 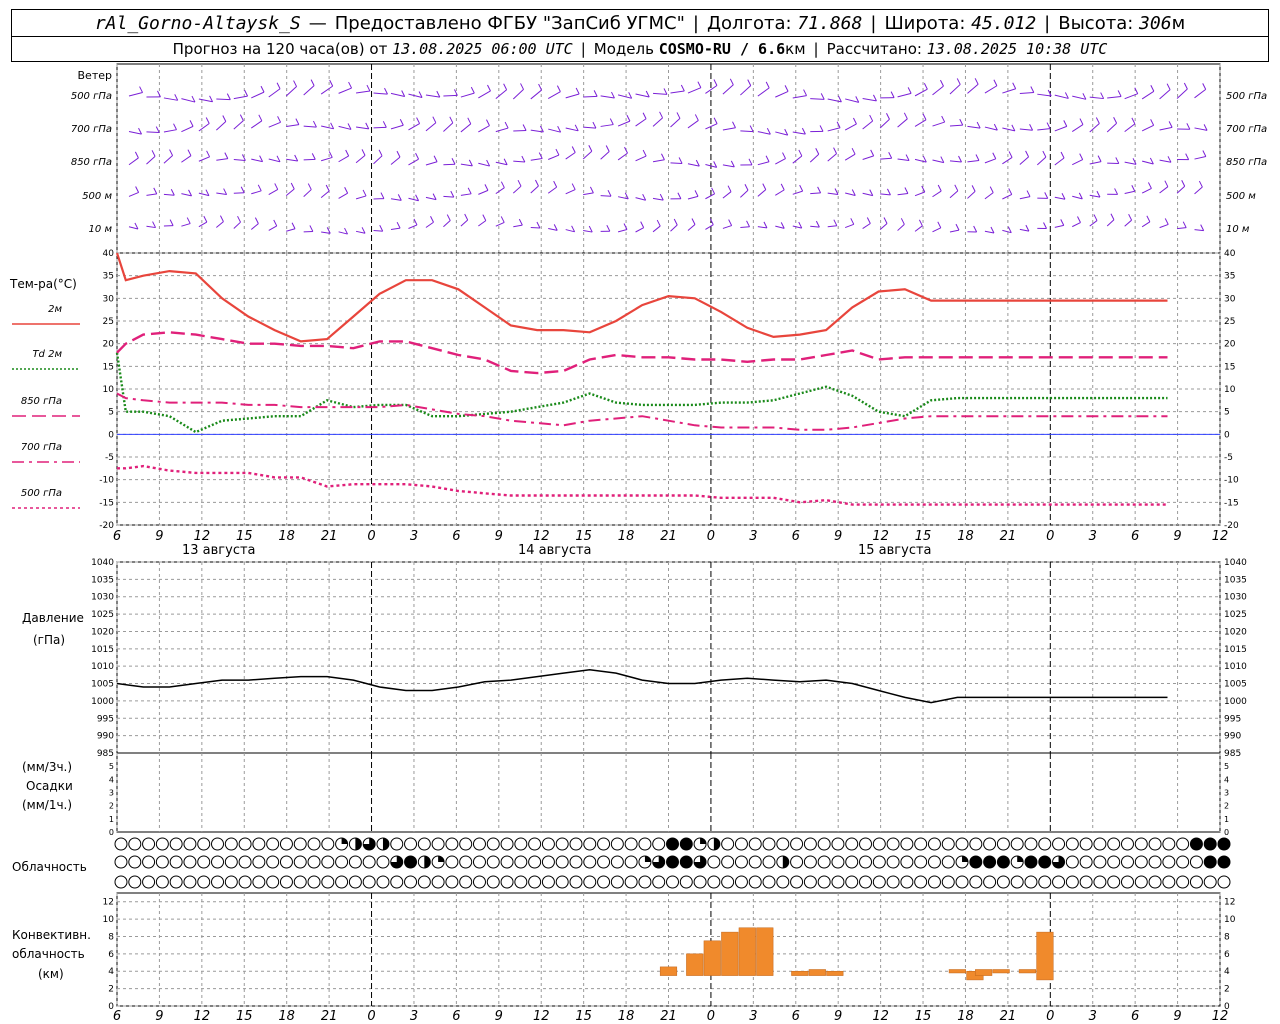 I want to click on wind-level-label-left: 500 гПа, so click(x=91, y=96).